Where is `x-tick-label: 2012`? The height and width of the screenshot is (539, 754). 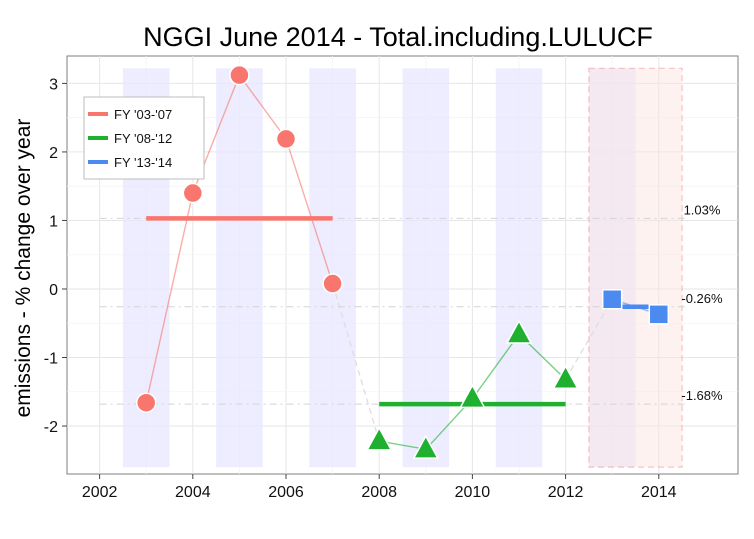
x-tick-label: 2012 is located at coordinates (566, 492).